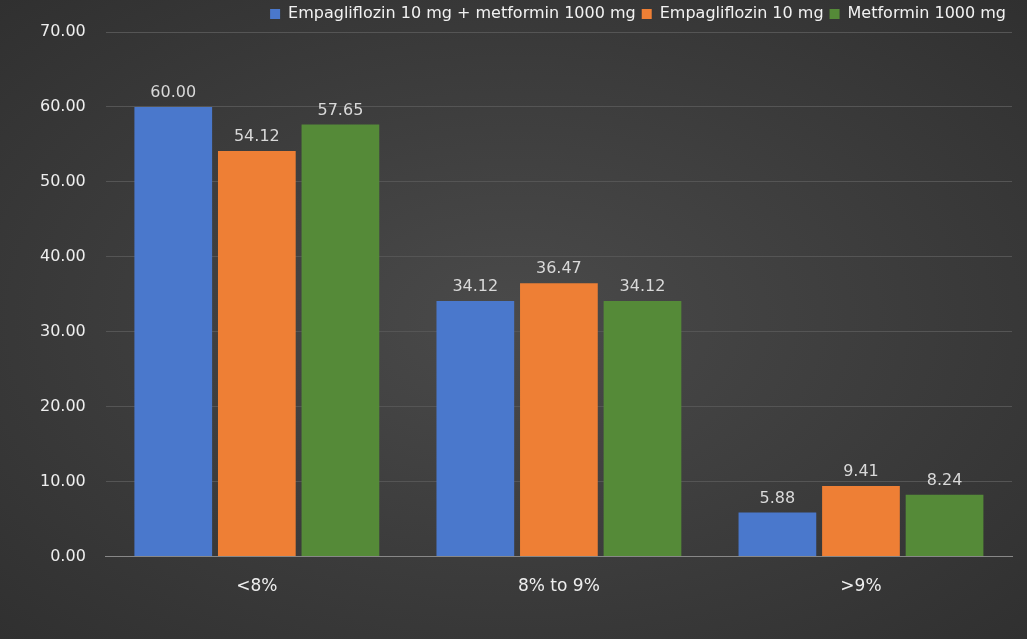 This screenshot has width=1027, height=639. Describe the element at coordinates (462, 13) in the screenshot. I see `legend-label: Empagliflozin 10 mg + metformin 1000 mg` at that location.